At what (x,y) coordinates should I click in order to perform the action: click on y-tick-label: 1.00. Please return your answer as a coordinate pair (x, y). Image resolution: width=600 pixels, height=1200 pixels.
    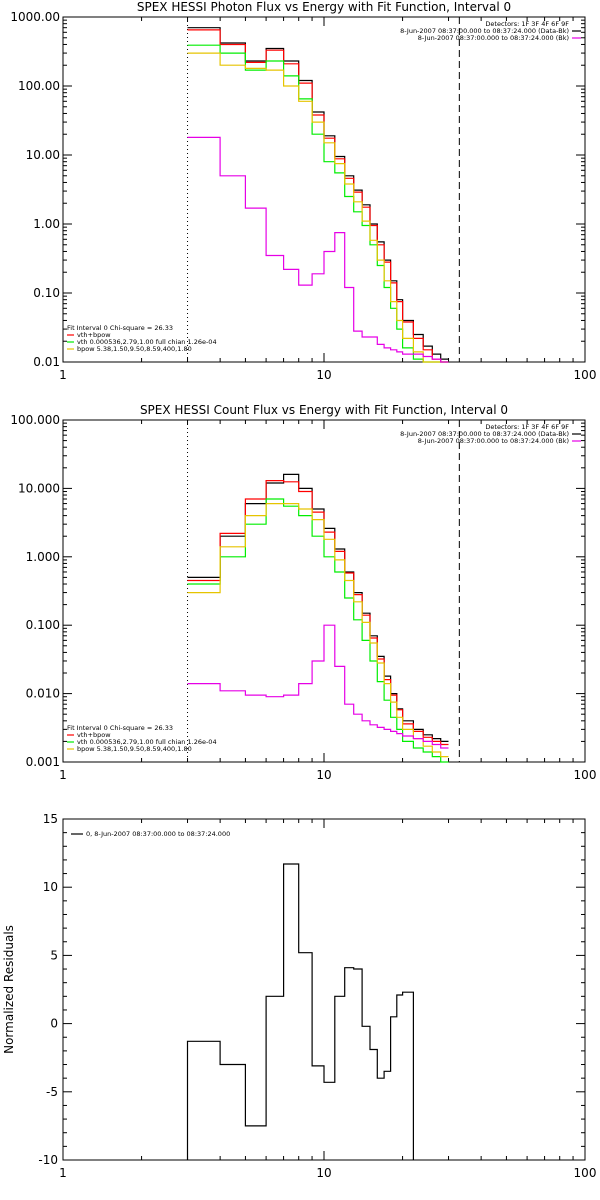
    Looking at the image, I should click on (46, 224).